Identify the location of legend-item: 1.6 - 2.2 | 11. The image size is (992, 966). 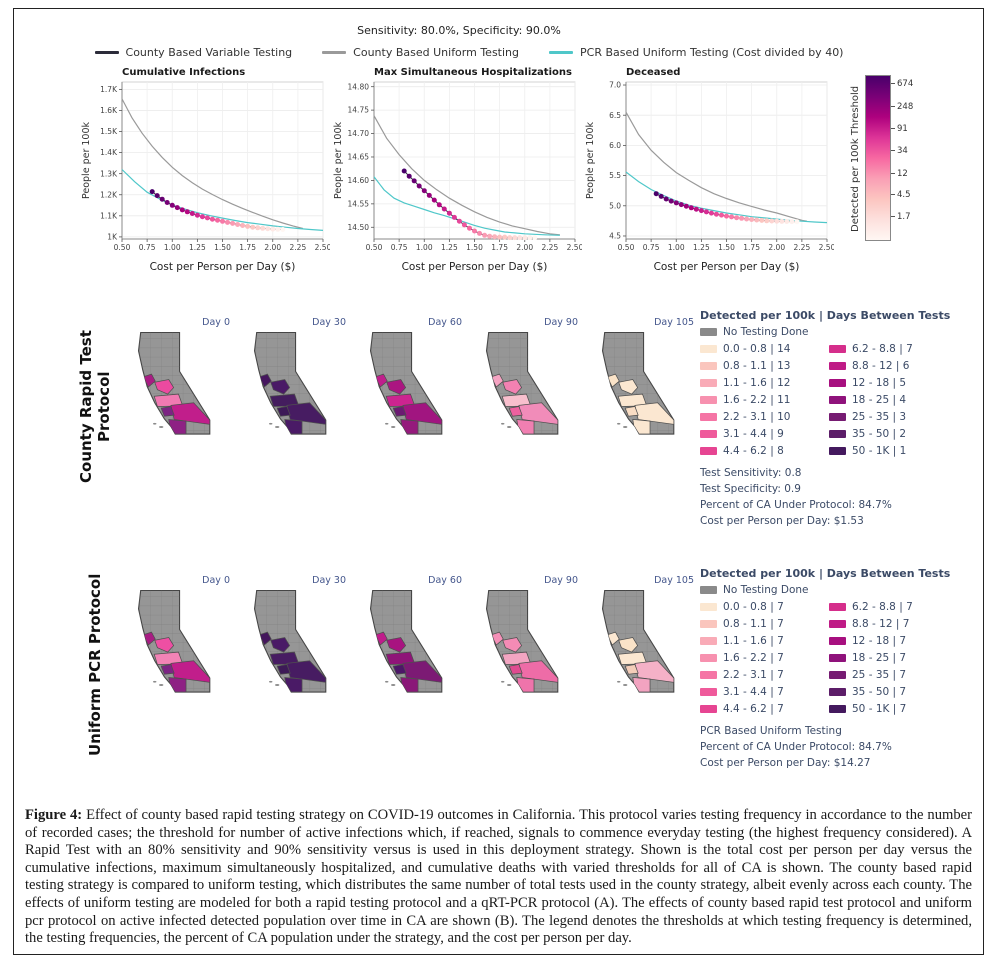
(762, 400).